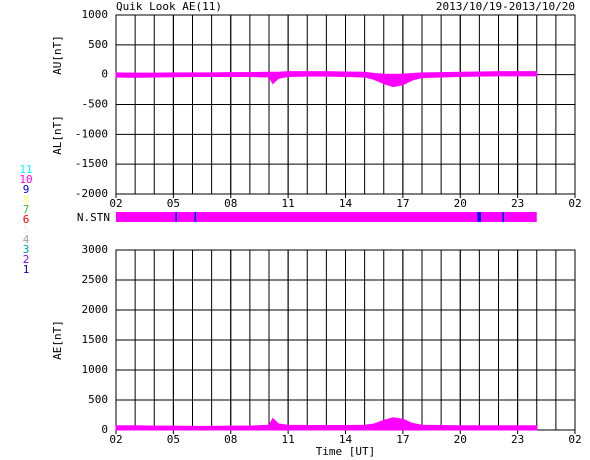 The width and height of the screenshot is (590, 460). What do you see at coordinates (57, 135) in the screenshot?
I see `y-axis-label: AL[nT]` at bounding box center [57, 135].